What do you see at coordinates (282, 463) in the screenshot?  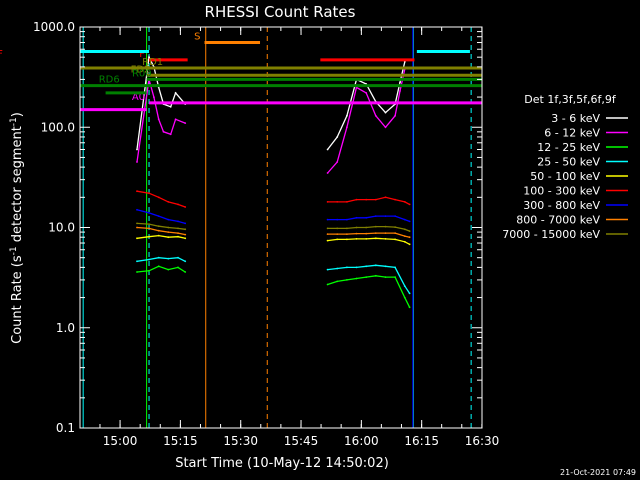 I see `x-axis-label: Start Time (10-May-12 14:50:02)` at bounding box center [282, 463].